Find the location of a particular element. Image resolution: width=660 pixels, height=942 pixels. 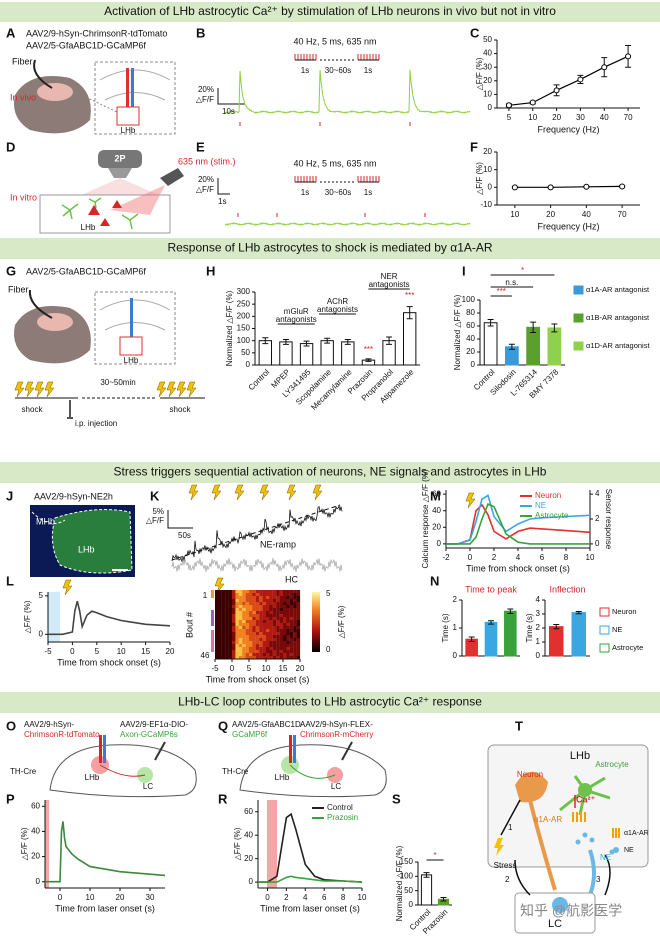

x-tick-label: 8 is located at coordinates (343, 897).